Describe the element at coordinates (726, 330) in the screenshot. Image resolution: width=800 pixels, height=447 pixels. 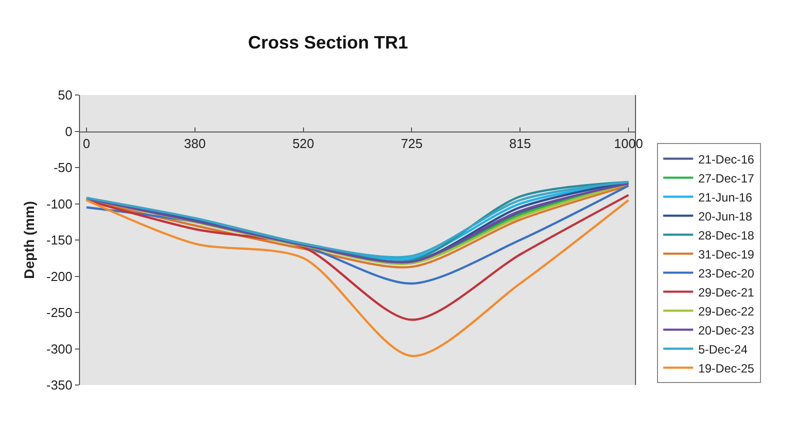
I see `legend-label: 20-Dec-23` at that location.